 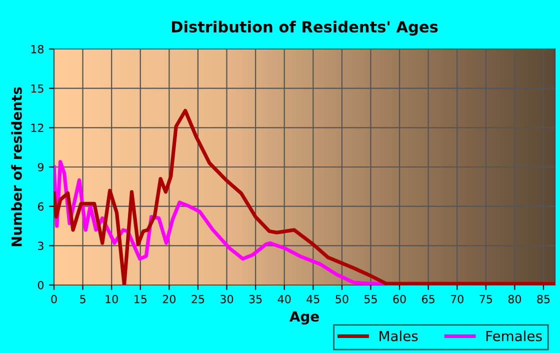 What do you see at coordinates (399, 336) in the screenshot?
I see `legend-label: Males` at bounding box center [399, 336].